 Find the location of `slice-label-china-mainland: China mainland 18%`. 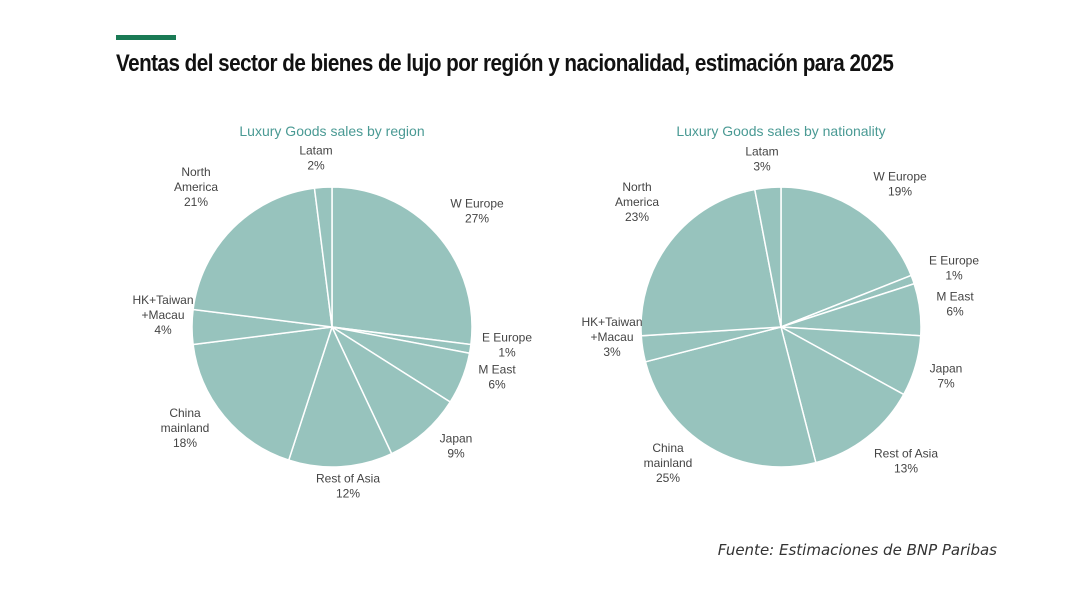

slice-label-china-mainland: China mainland 18% is located at coordinates (185, 428).